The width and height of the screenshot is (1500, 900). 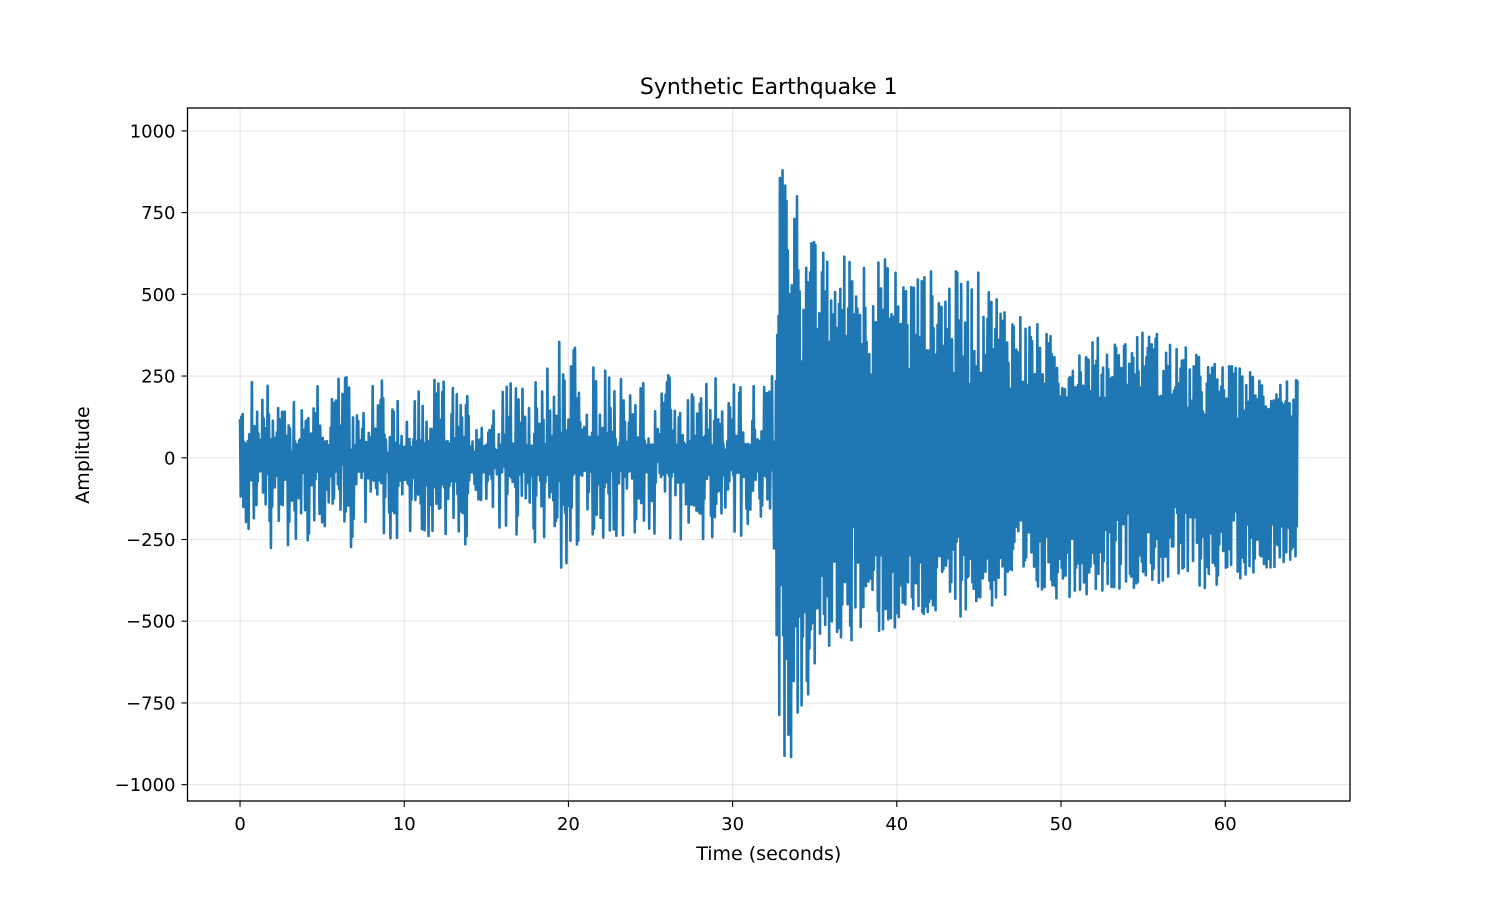 I want to click on y-tick-label: −250, so click(x=150, y=540).